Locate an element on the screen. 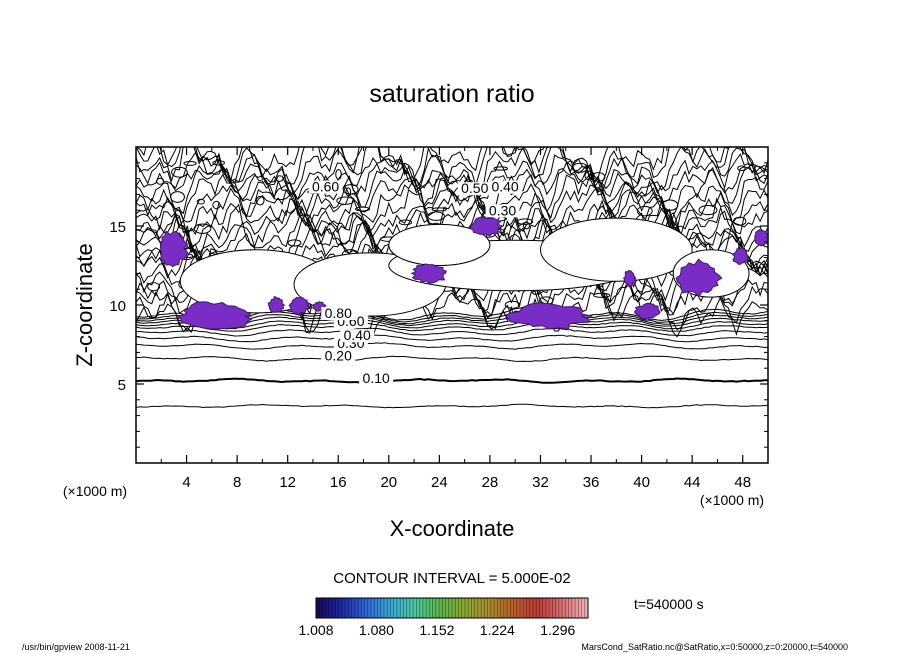  x-tick-label: 4 is located at coordinates (186, 482).